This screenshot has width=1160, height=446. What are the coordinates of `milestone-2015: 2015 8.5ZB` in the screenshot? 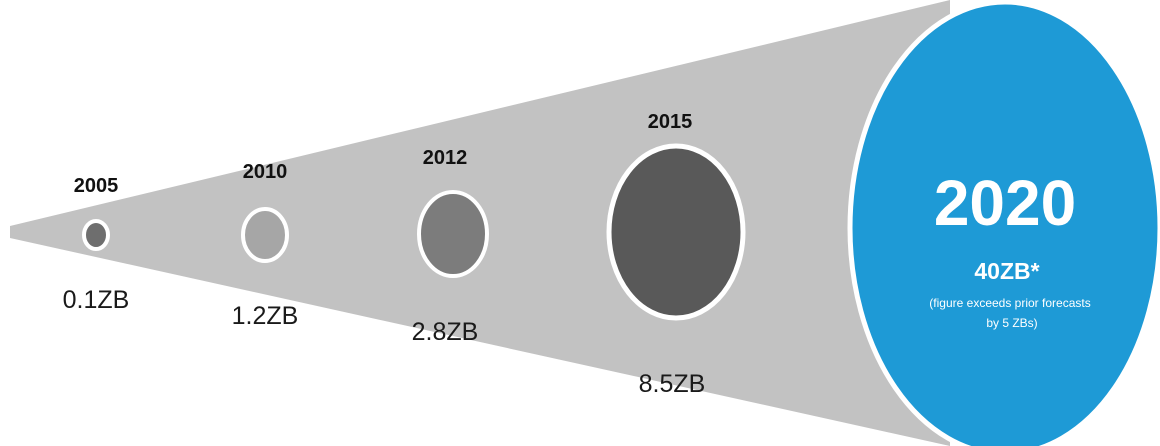 It's located at (676, 254).